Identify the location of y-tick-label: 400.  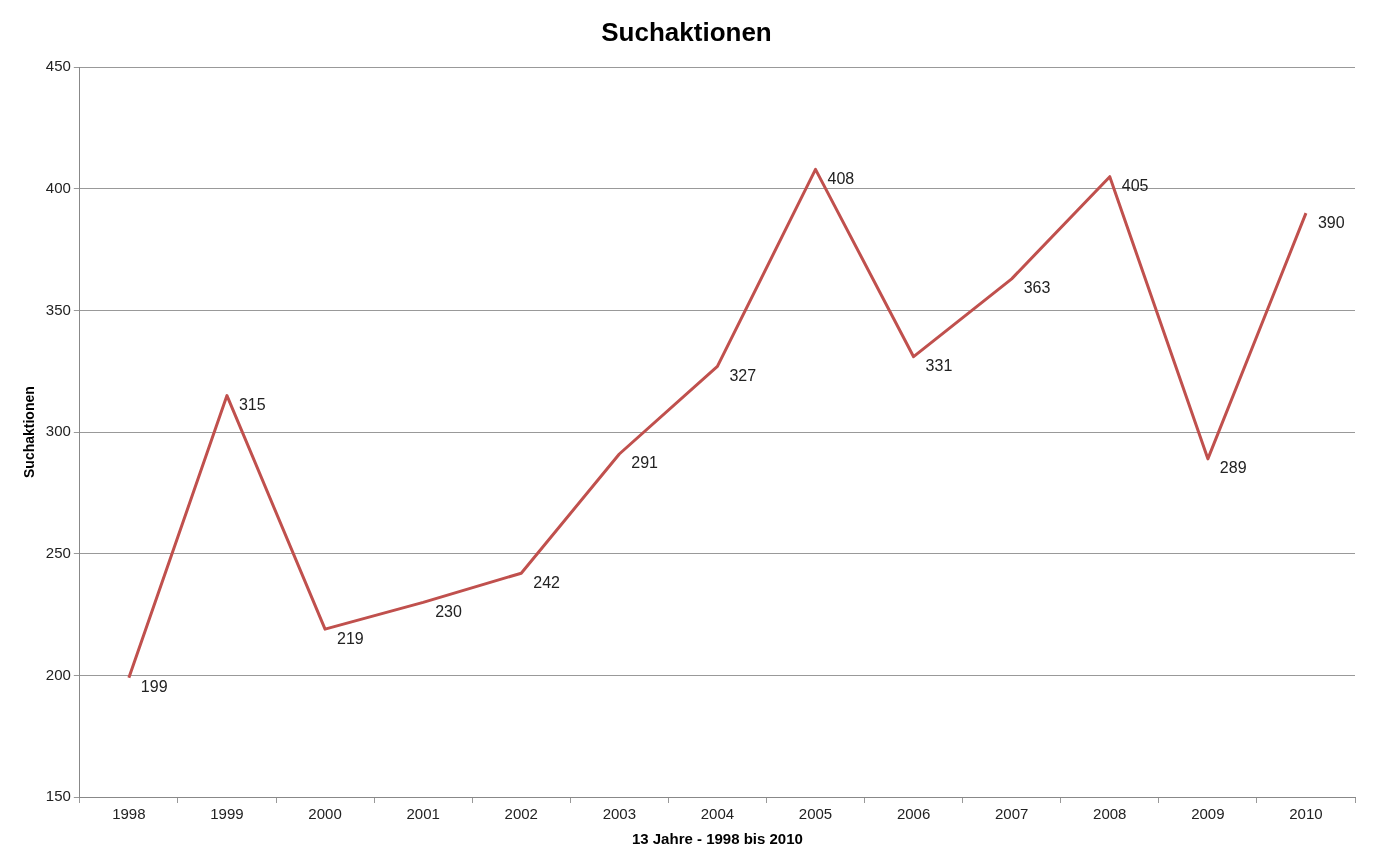
(58, 187).